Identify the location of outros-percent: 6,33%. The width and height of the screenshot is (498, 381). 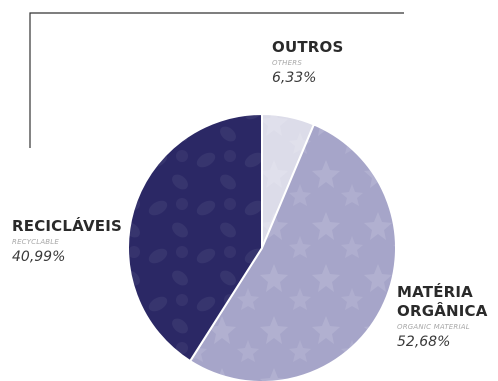
(294, 78).